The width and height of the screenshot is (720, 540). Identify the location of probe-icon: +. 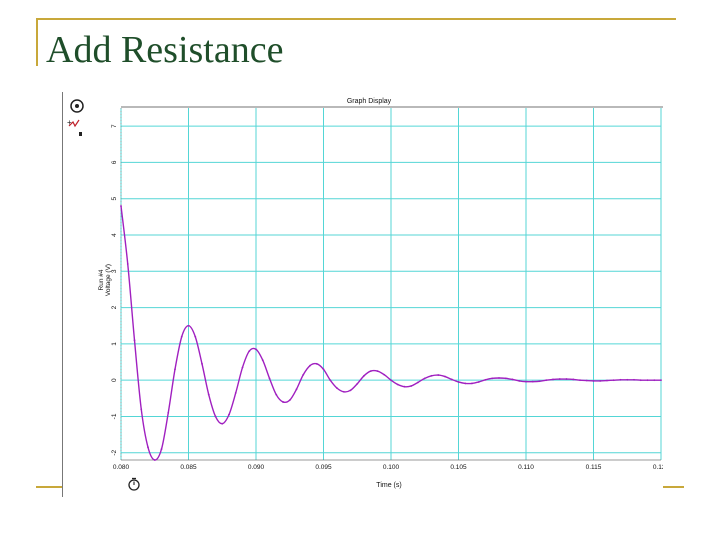
(75, 117).